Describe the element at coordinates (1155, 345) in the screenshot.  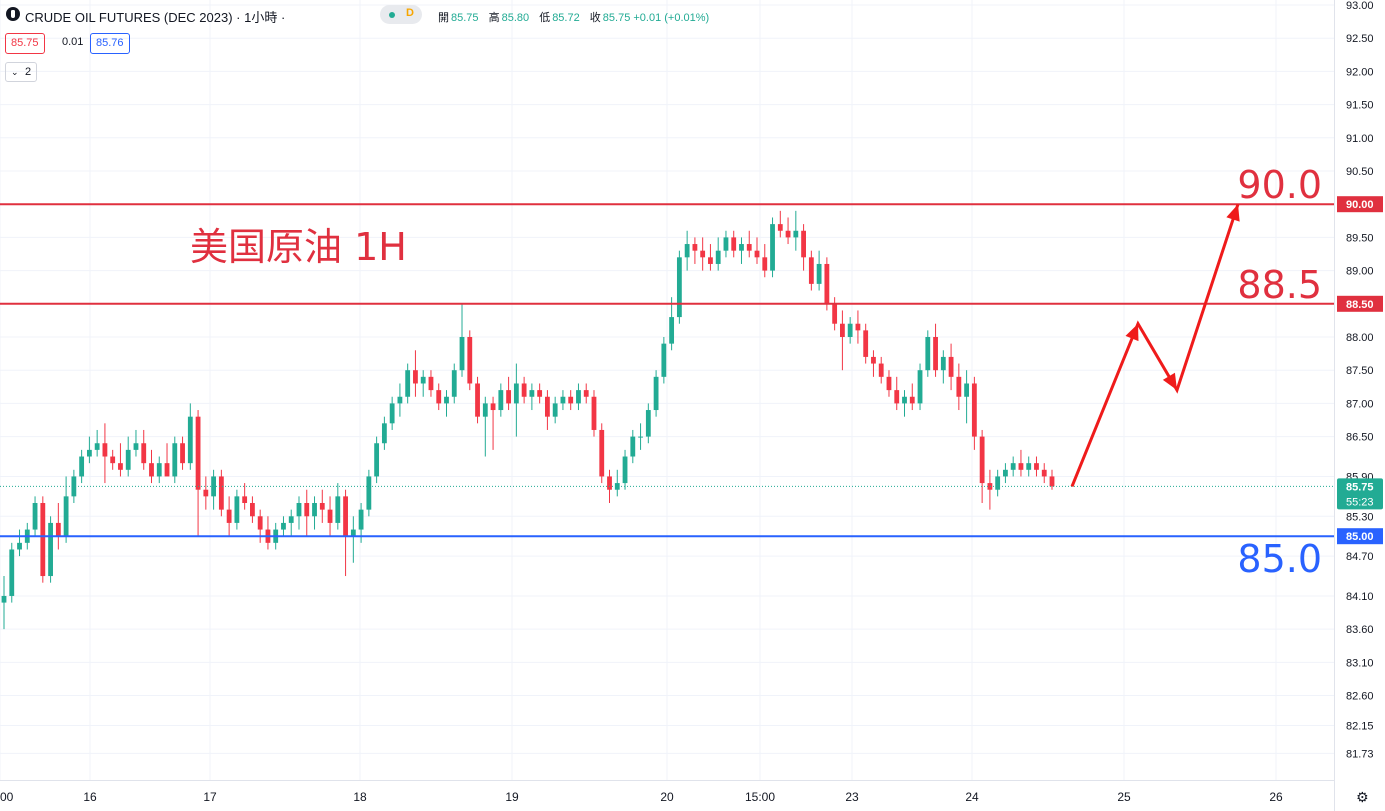
I see `projection-path` at that location.